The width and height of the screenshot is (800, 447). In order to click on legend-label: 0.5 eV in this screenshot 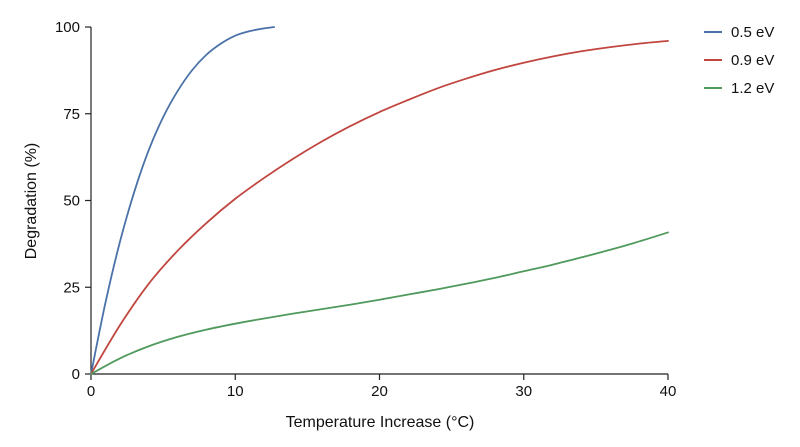, I will do `click(752, 32)`.